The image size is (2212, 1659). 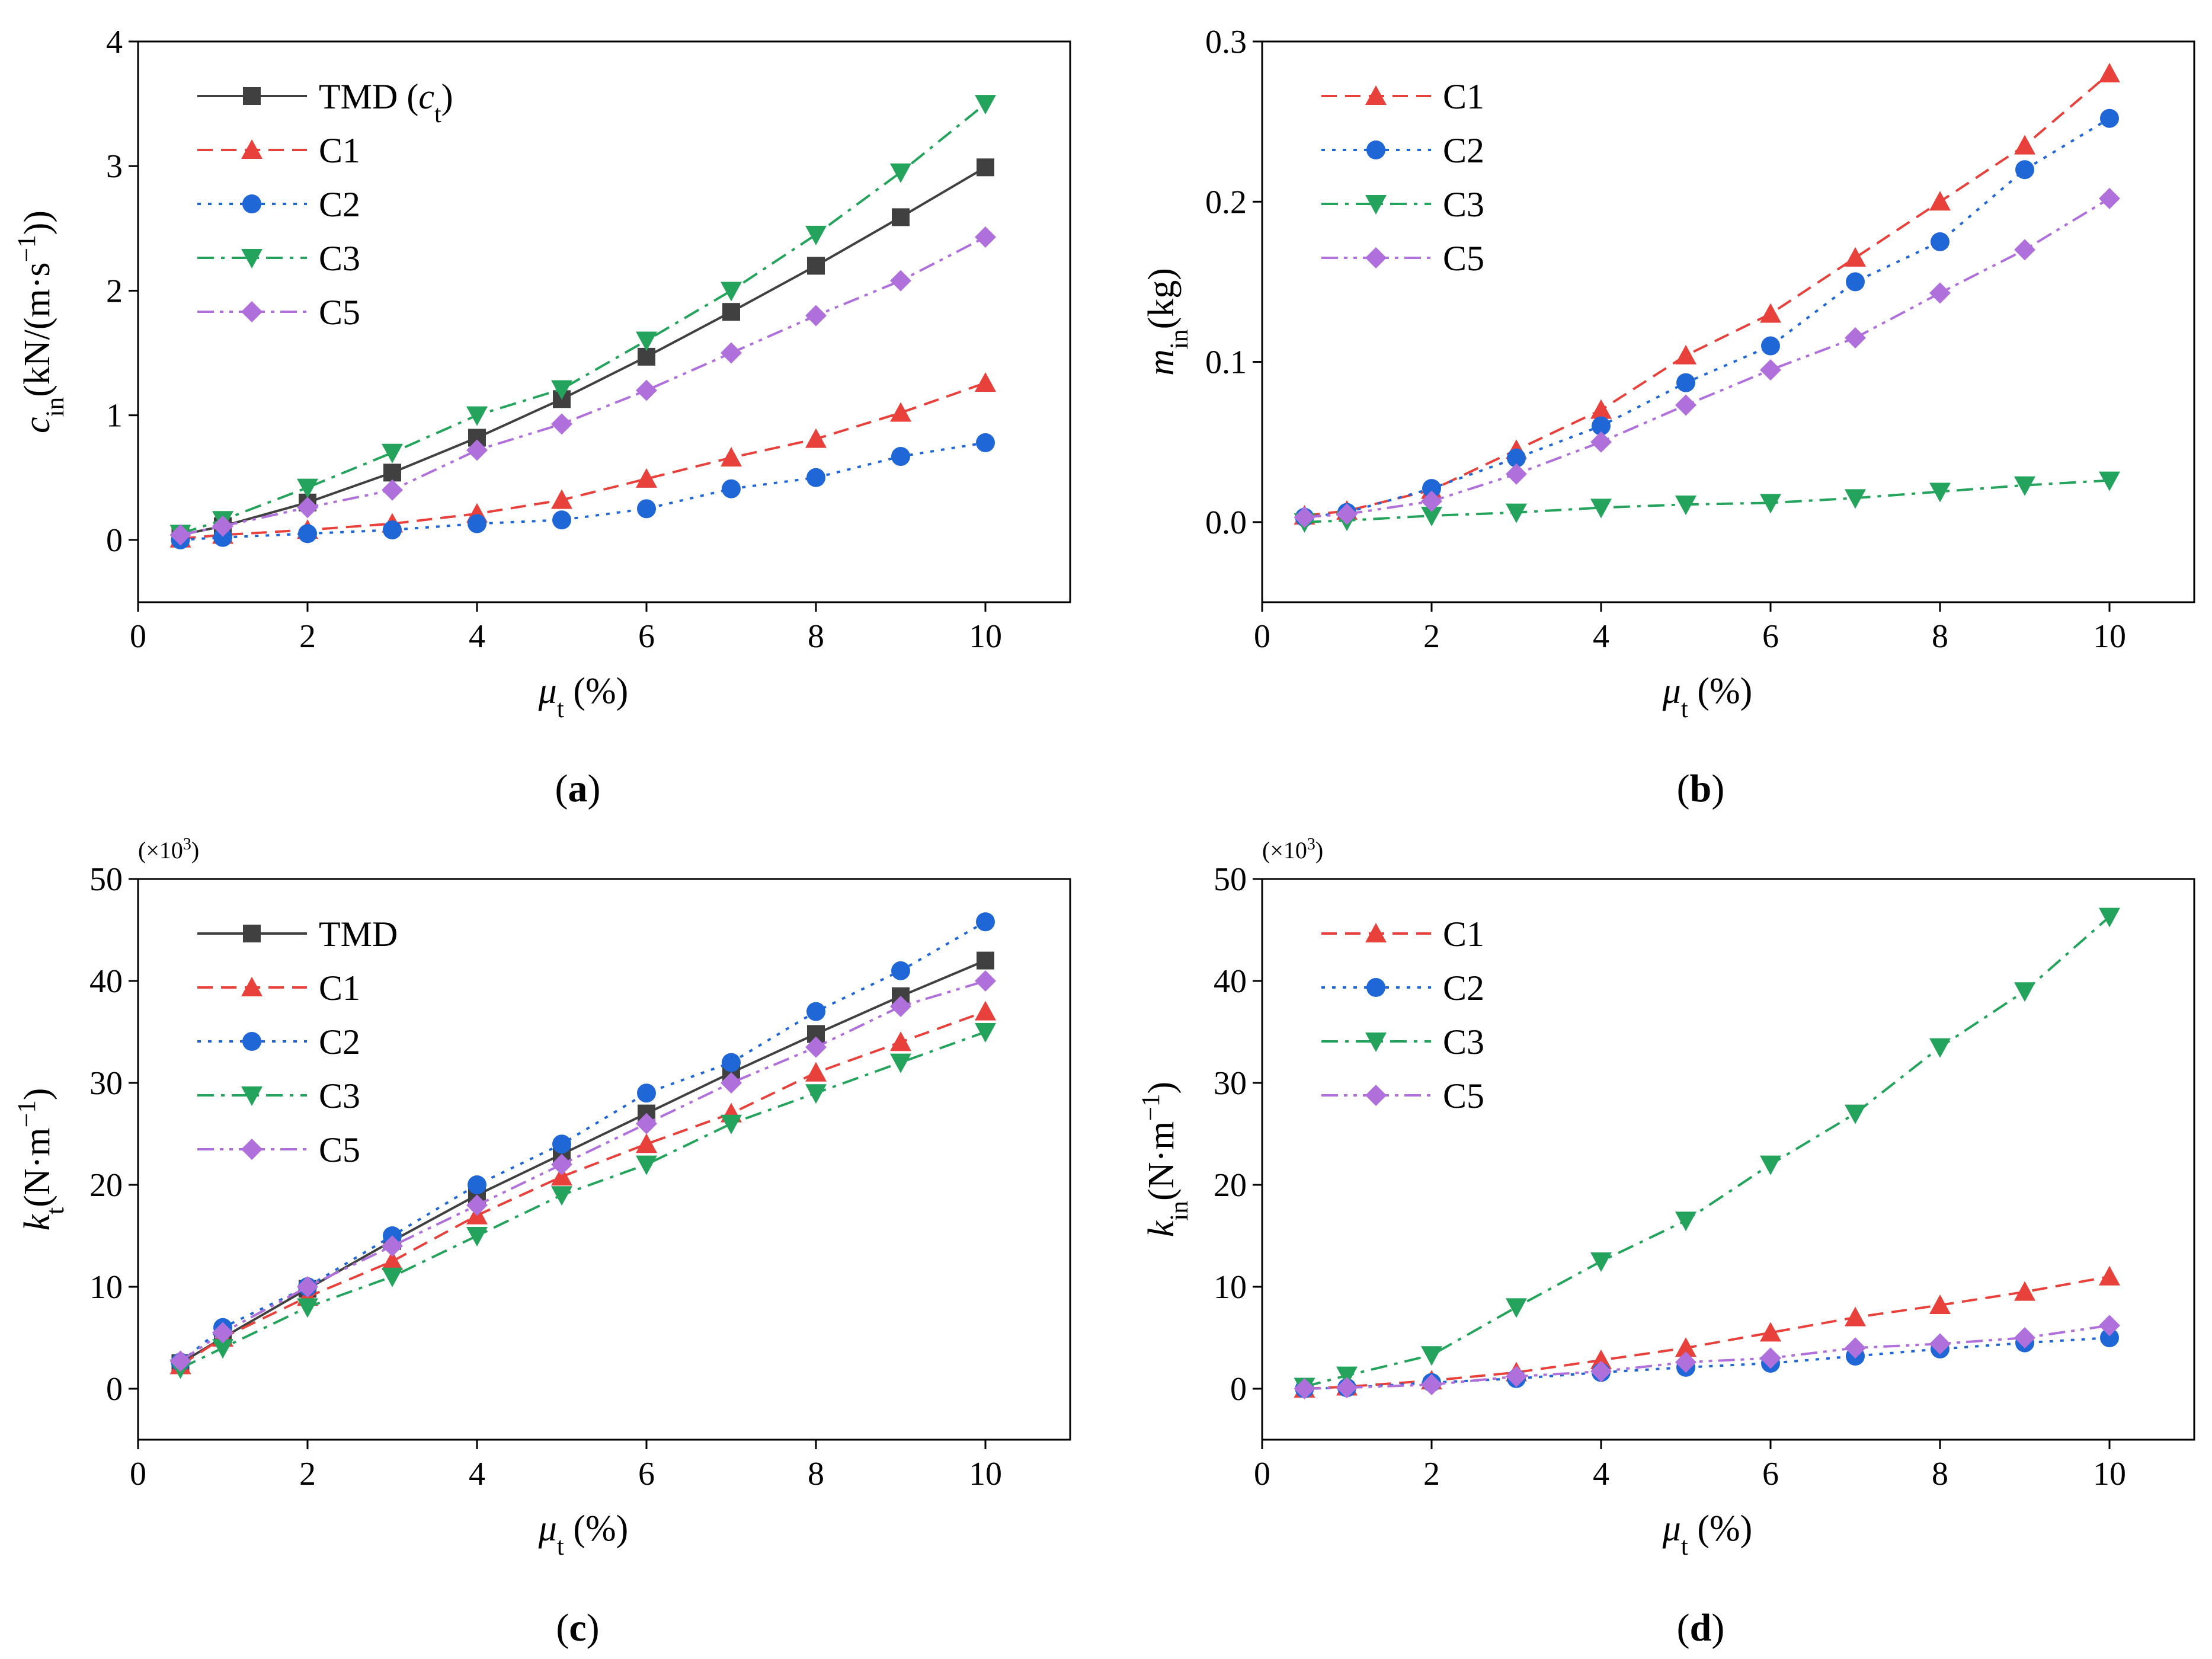 What do you see at coordinates (1165, 1159) in the screenshot?
I see `y-axis-title: kin(N·m−1)` at bounding box center [1165, 1159].